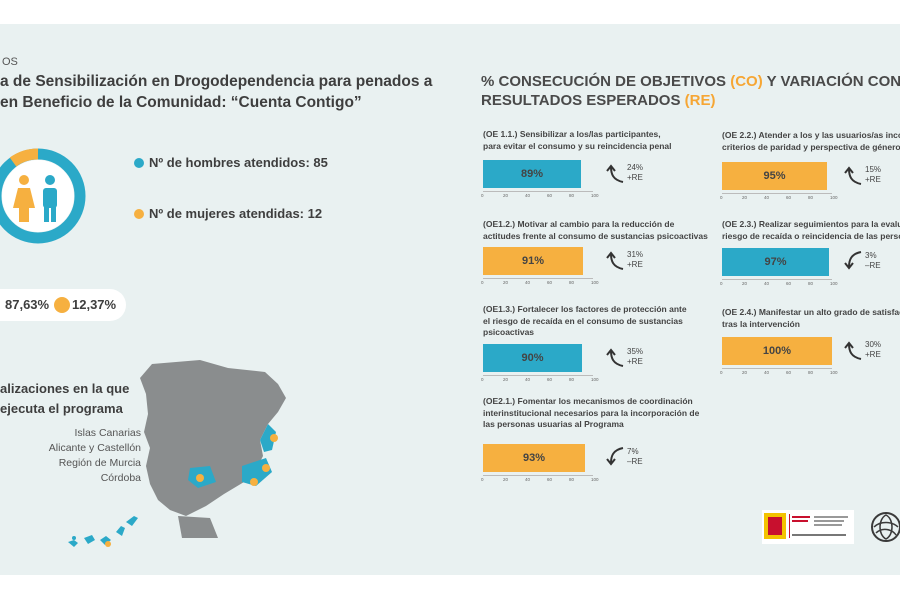 The width and height of the screenshot is (900, 600). I want to click on region-alicante-castellon, so click(268, 438).